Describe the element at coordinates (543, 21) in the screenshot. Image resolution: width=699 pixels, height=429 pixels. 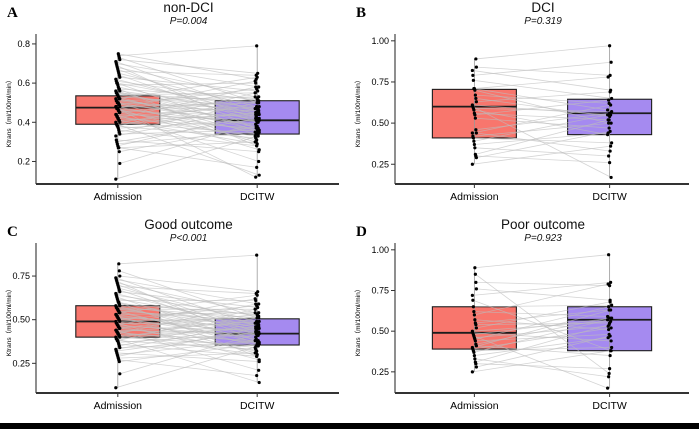
I see `p-value-label: P=0.319` at that location.